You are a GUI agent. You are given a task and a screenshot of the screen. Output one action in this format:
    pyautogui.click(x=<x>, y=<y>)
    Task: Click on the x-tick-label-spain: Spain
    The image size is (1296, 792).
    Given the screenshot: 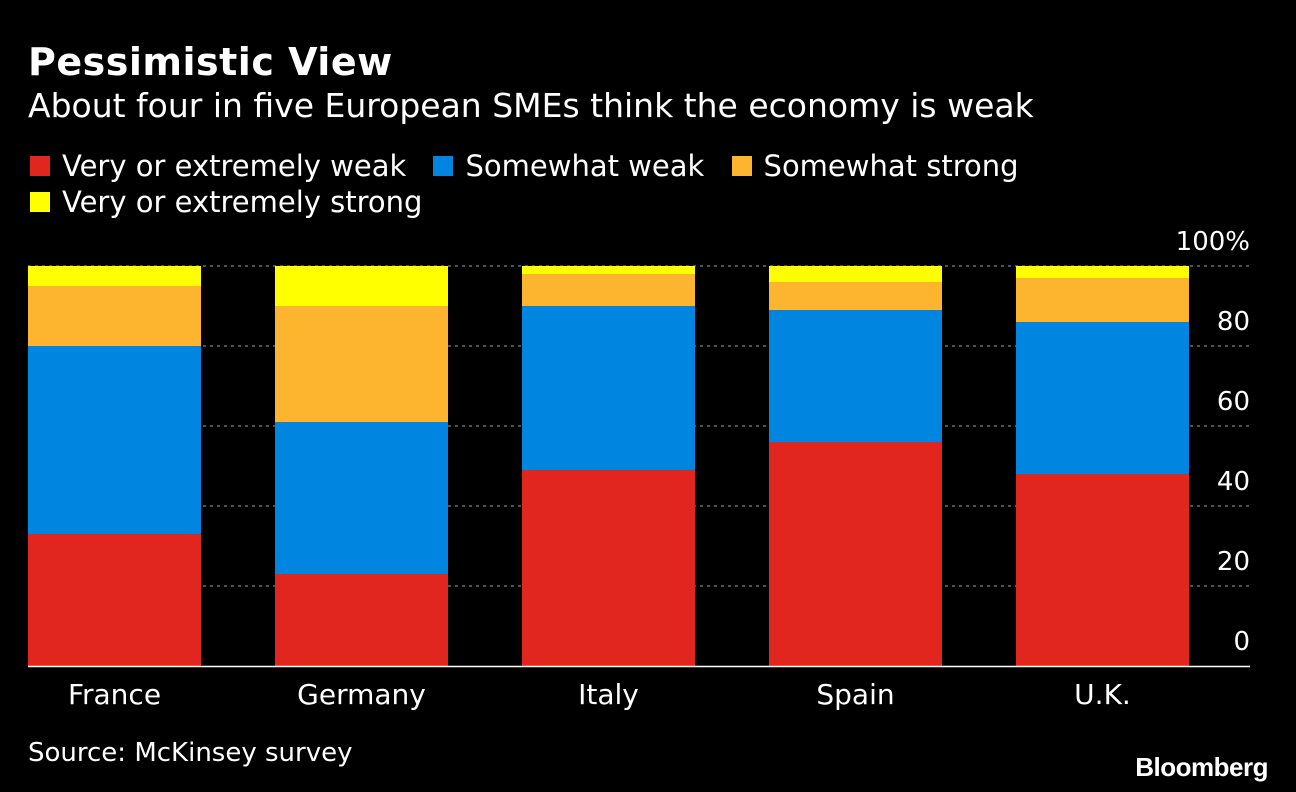 What is the action you would take?
    pyautogui.click(x=855, y=694)
    